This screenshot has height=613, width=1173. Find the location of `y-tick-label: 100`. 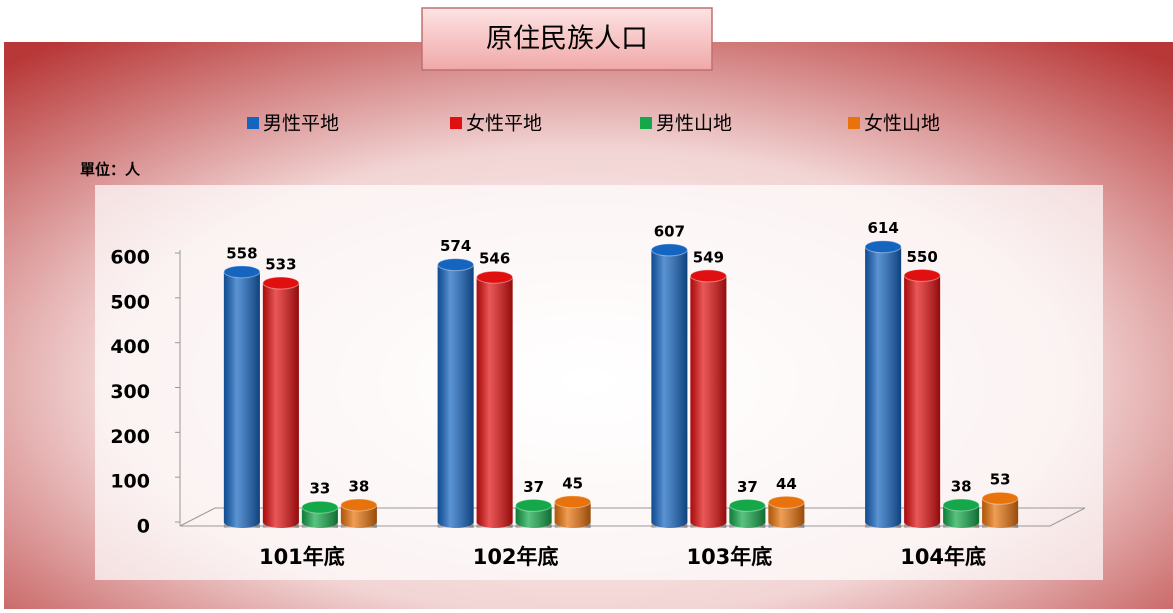

y-tick-label: 100 is located at coordinates (130, 482).